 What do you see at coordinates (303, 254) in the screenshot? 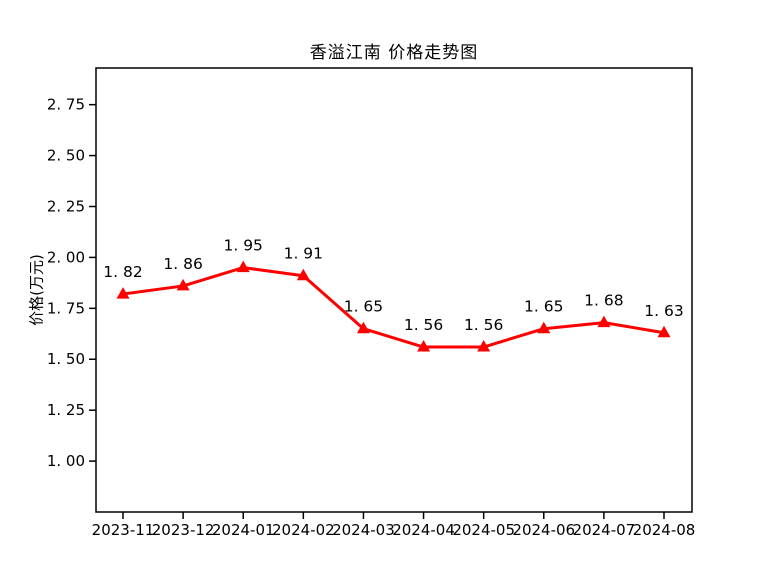
I see `data-point-label: 1. 91` at bounding box center [303, 254].